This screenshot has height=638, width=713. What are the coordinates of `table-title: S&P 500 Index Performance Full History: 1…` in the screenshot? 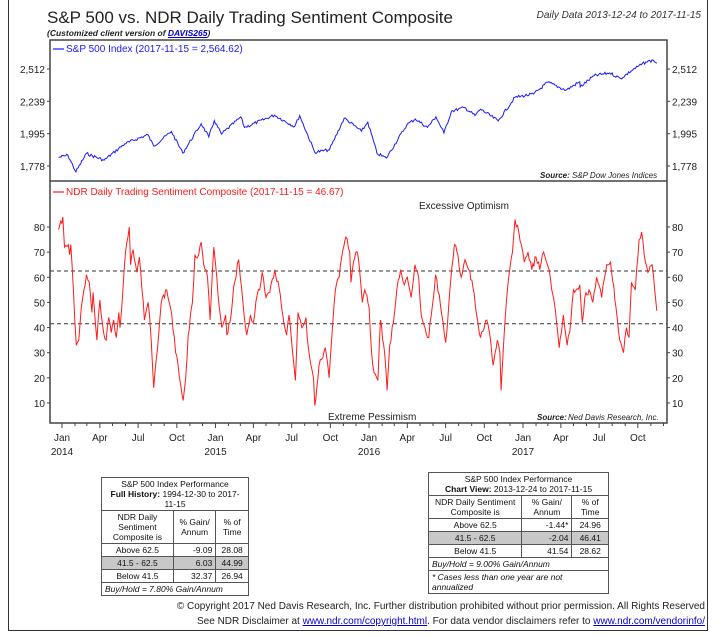 It's located at (175, 494).